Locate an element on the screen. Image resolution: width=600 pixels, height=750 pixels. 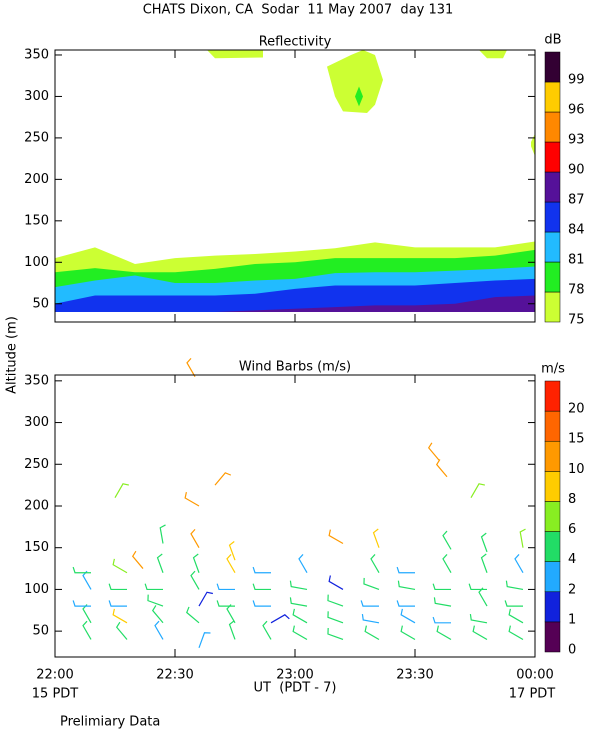
y-tick-label: 50 is located at coordinates (40, 303).